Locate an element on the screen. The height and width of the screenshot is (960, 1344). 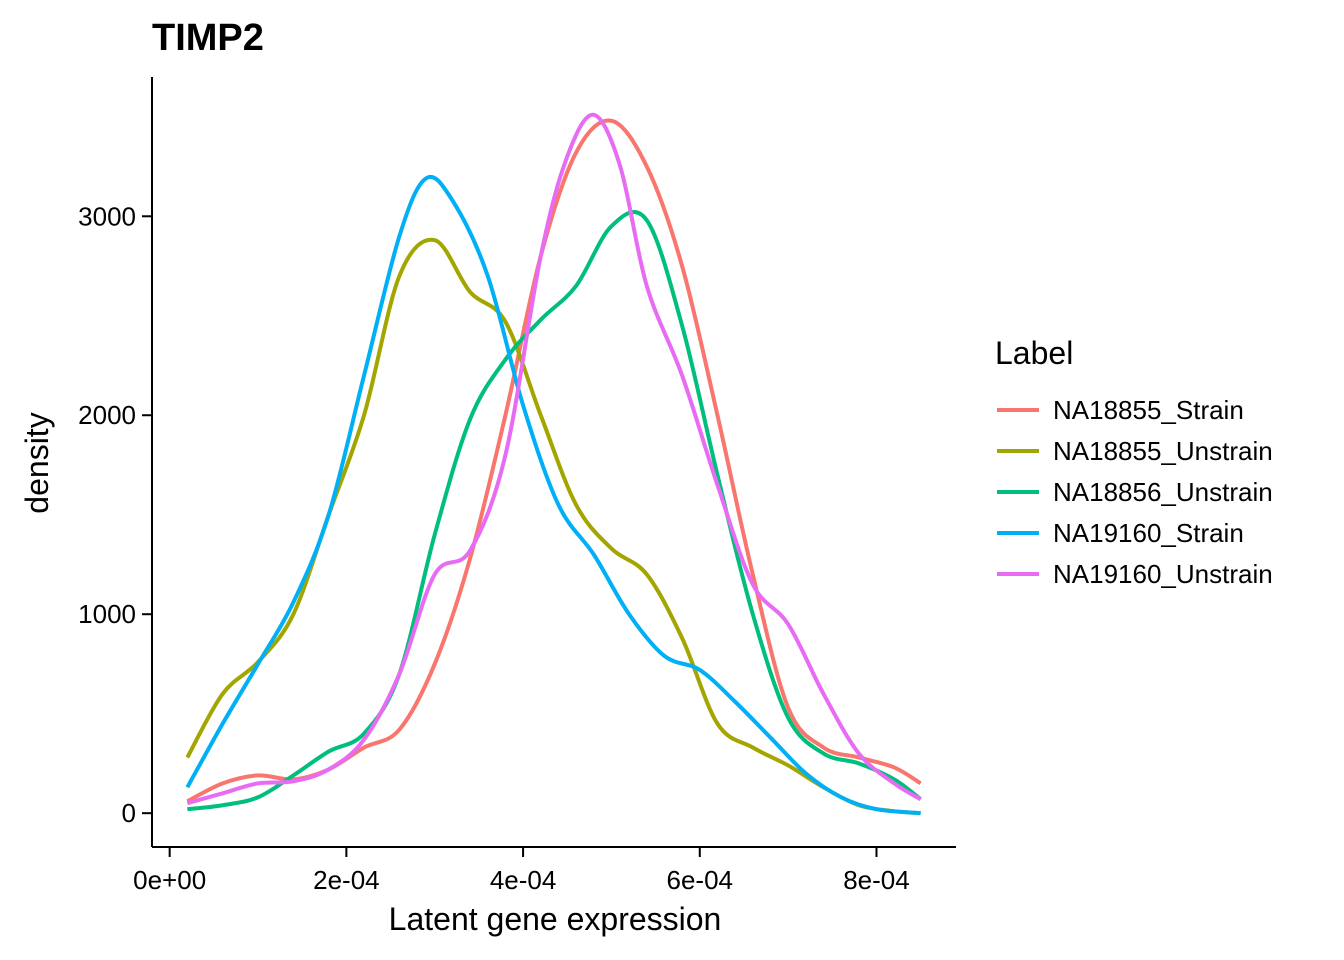
legend-label: NA19160_Unstrain is located at coordinates (1163, 574).